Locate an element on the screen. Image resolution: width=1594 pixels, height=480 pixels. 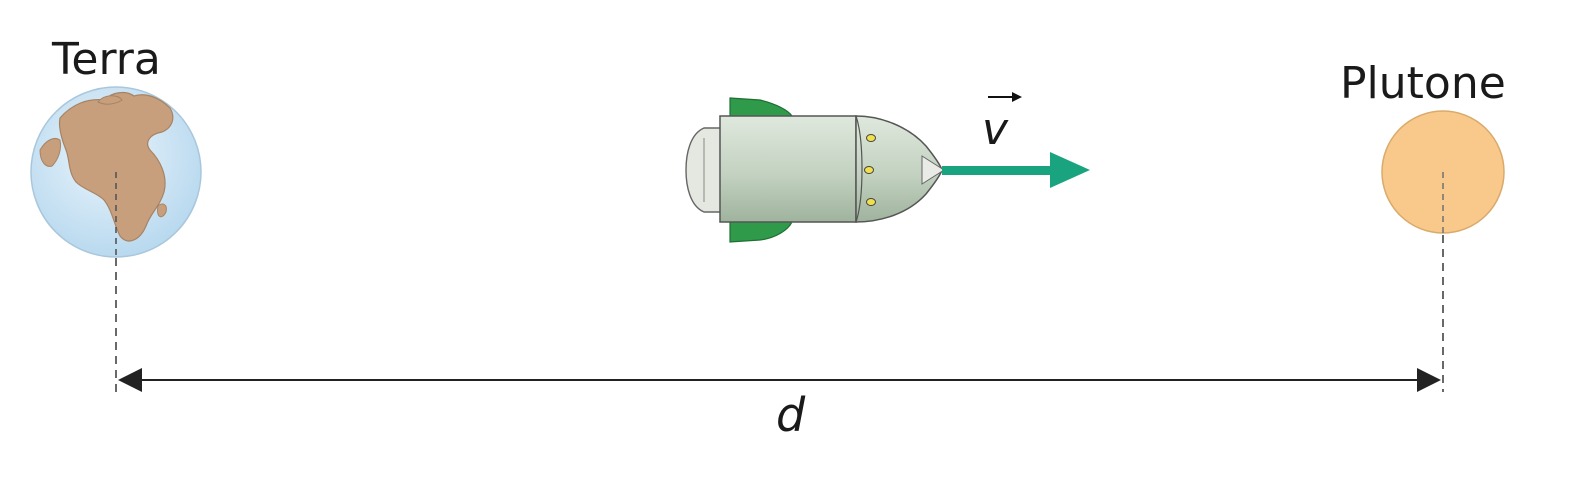
earth-globe-icon is located at coordinates (116, 172).